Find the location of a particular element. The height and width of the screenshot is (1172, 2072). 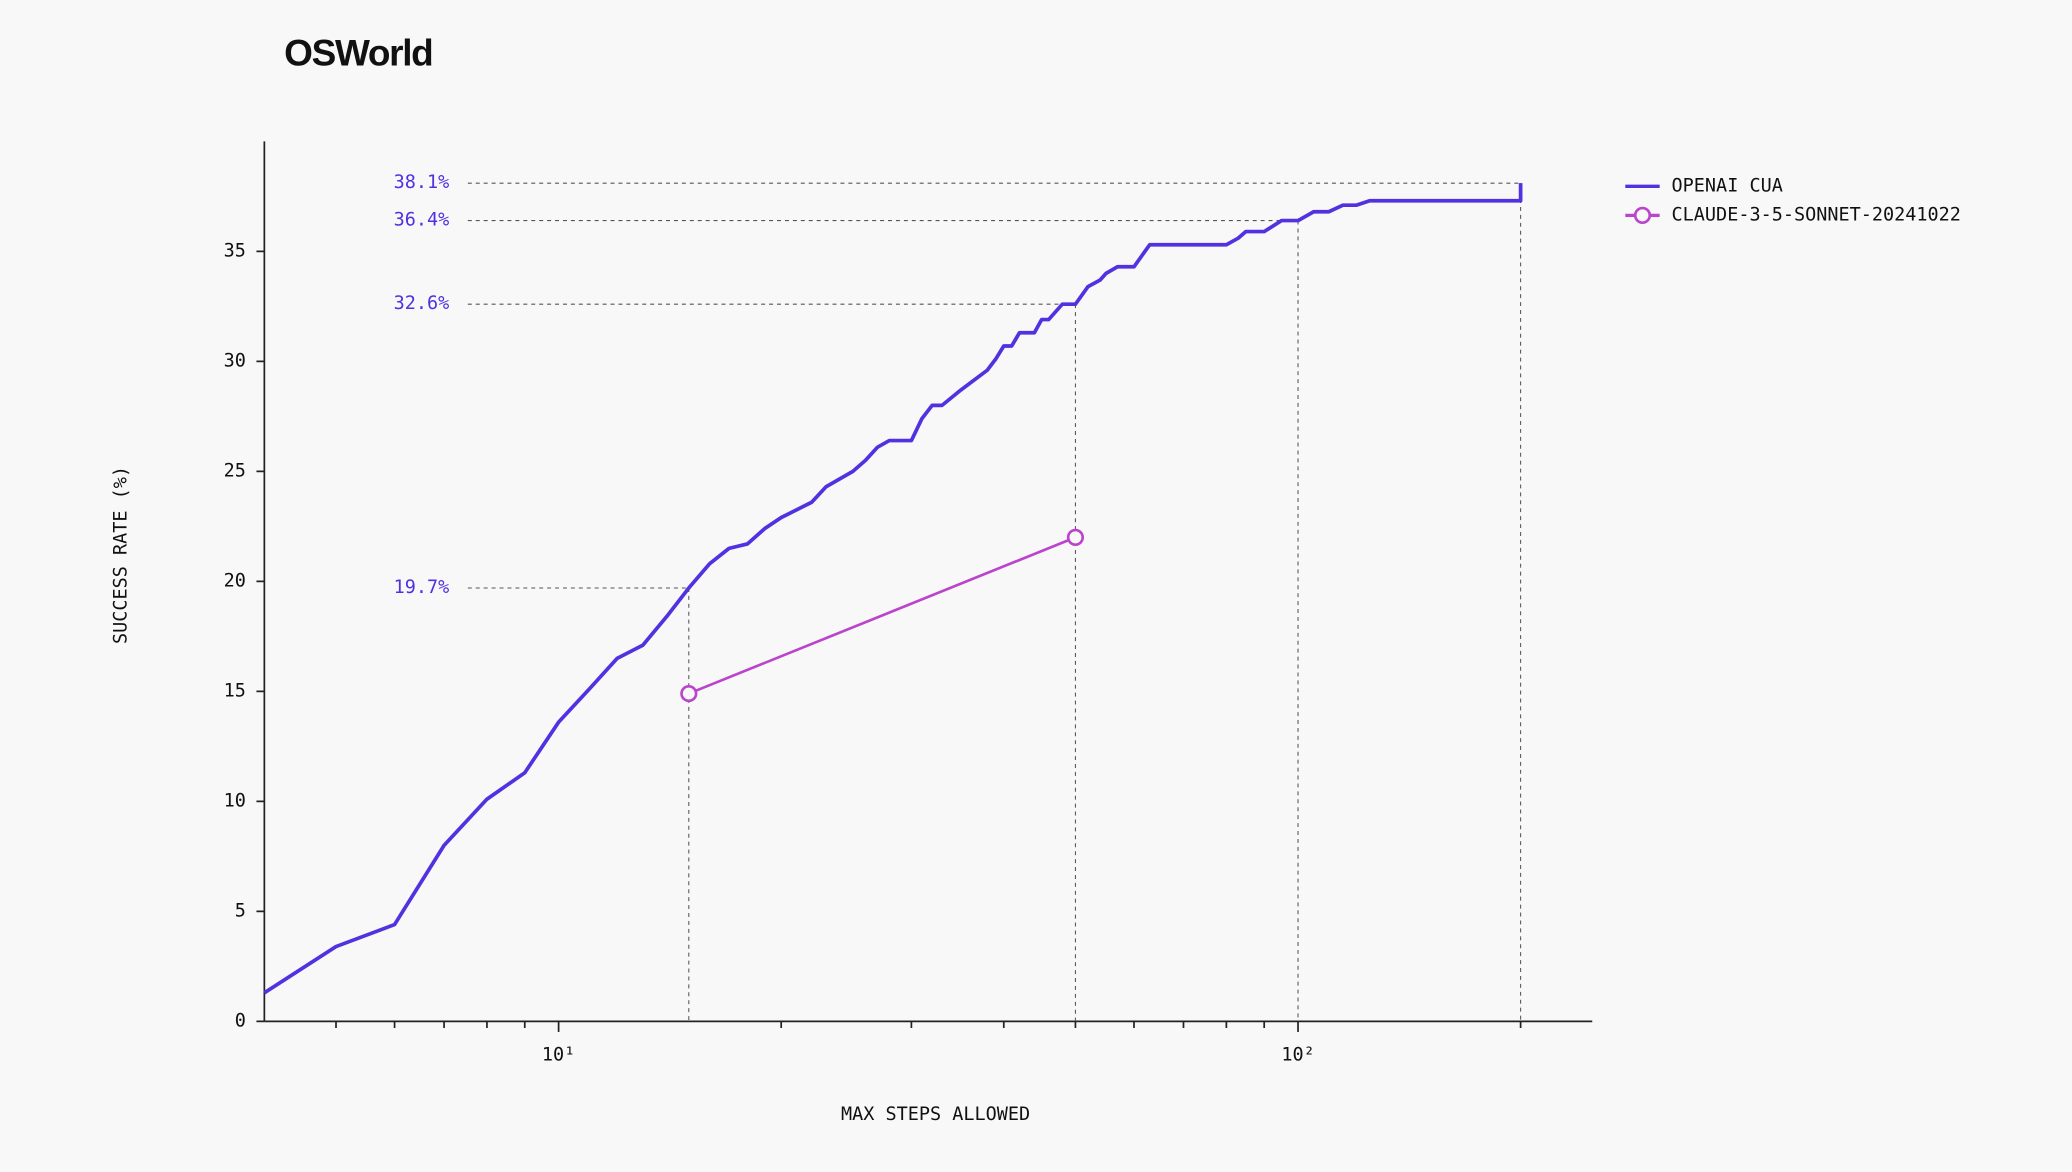

legend-label: CLAUDE-3-5-SONNET-20241022 is located at coordinates (1816, 214).